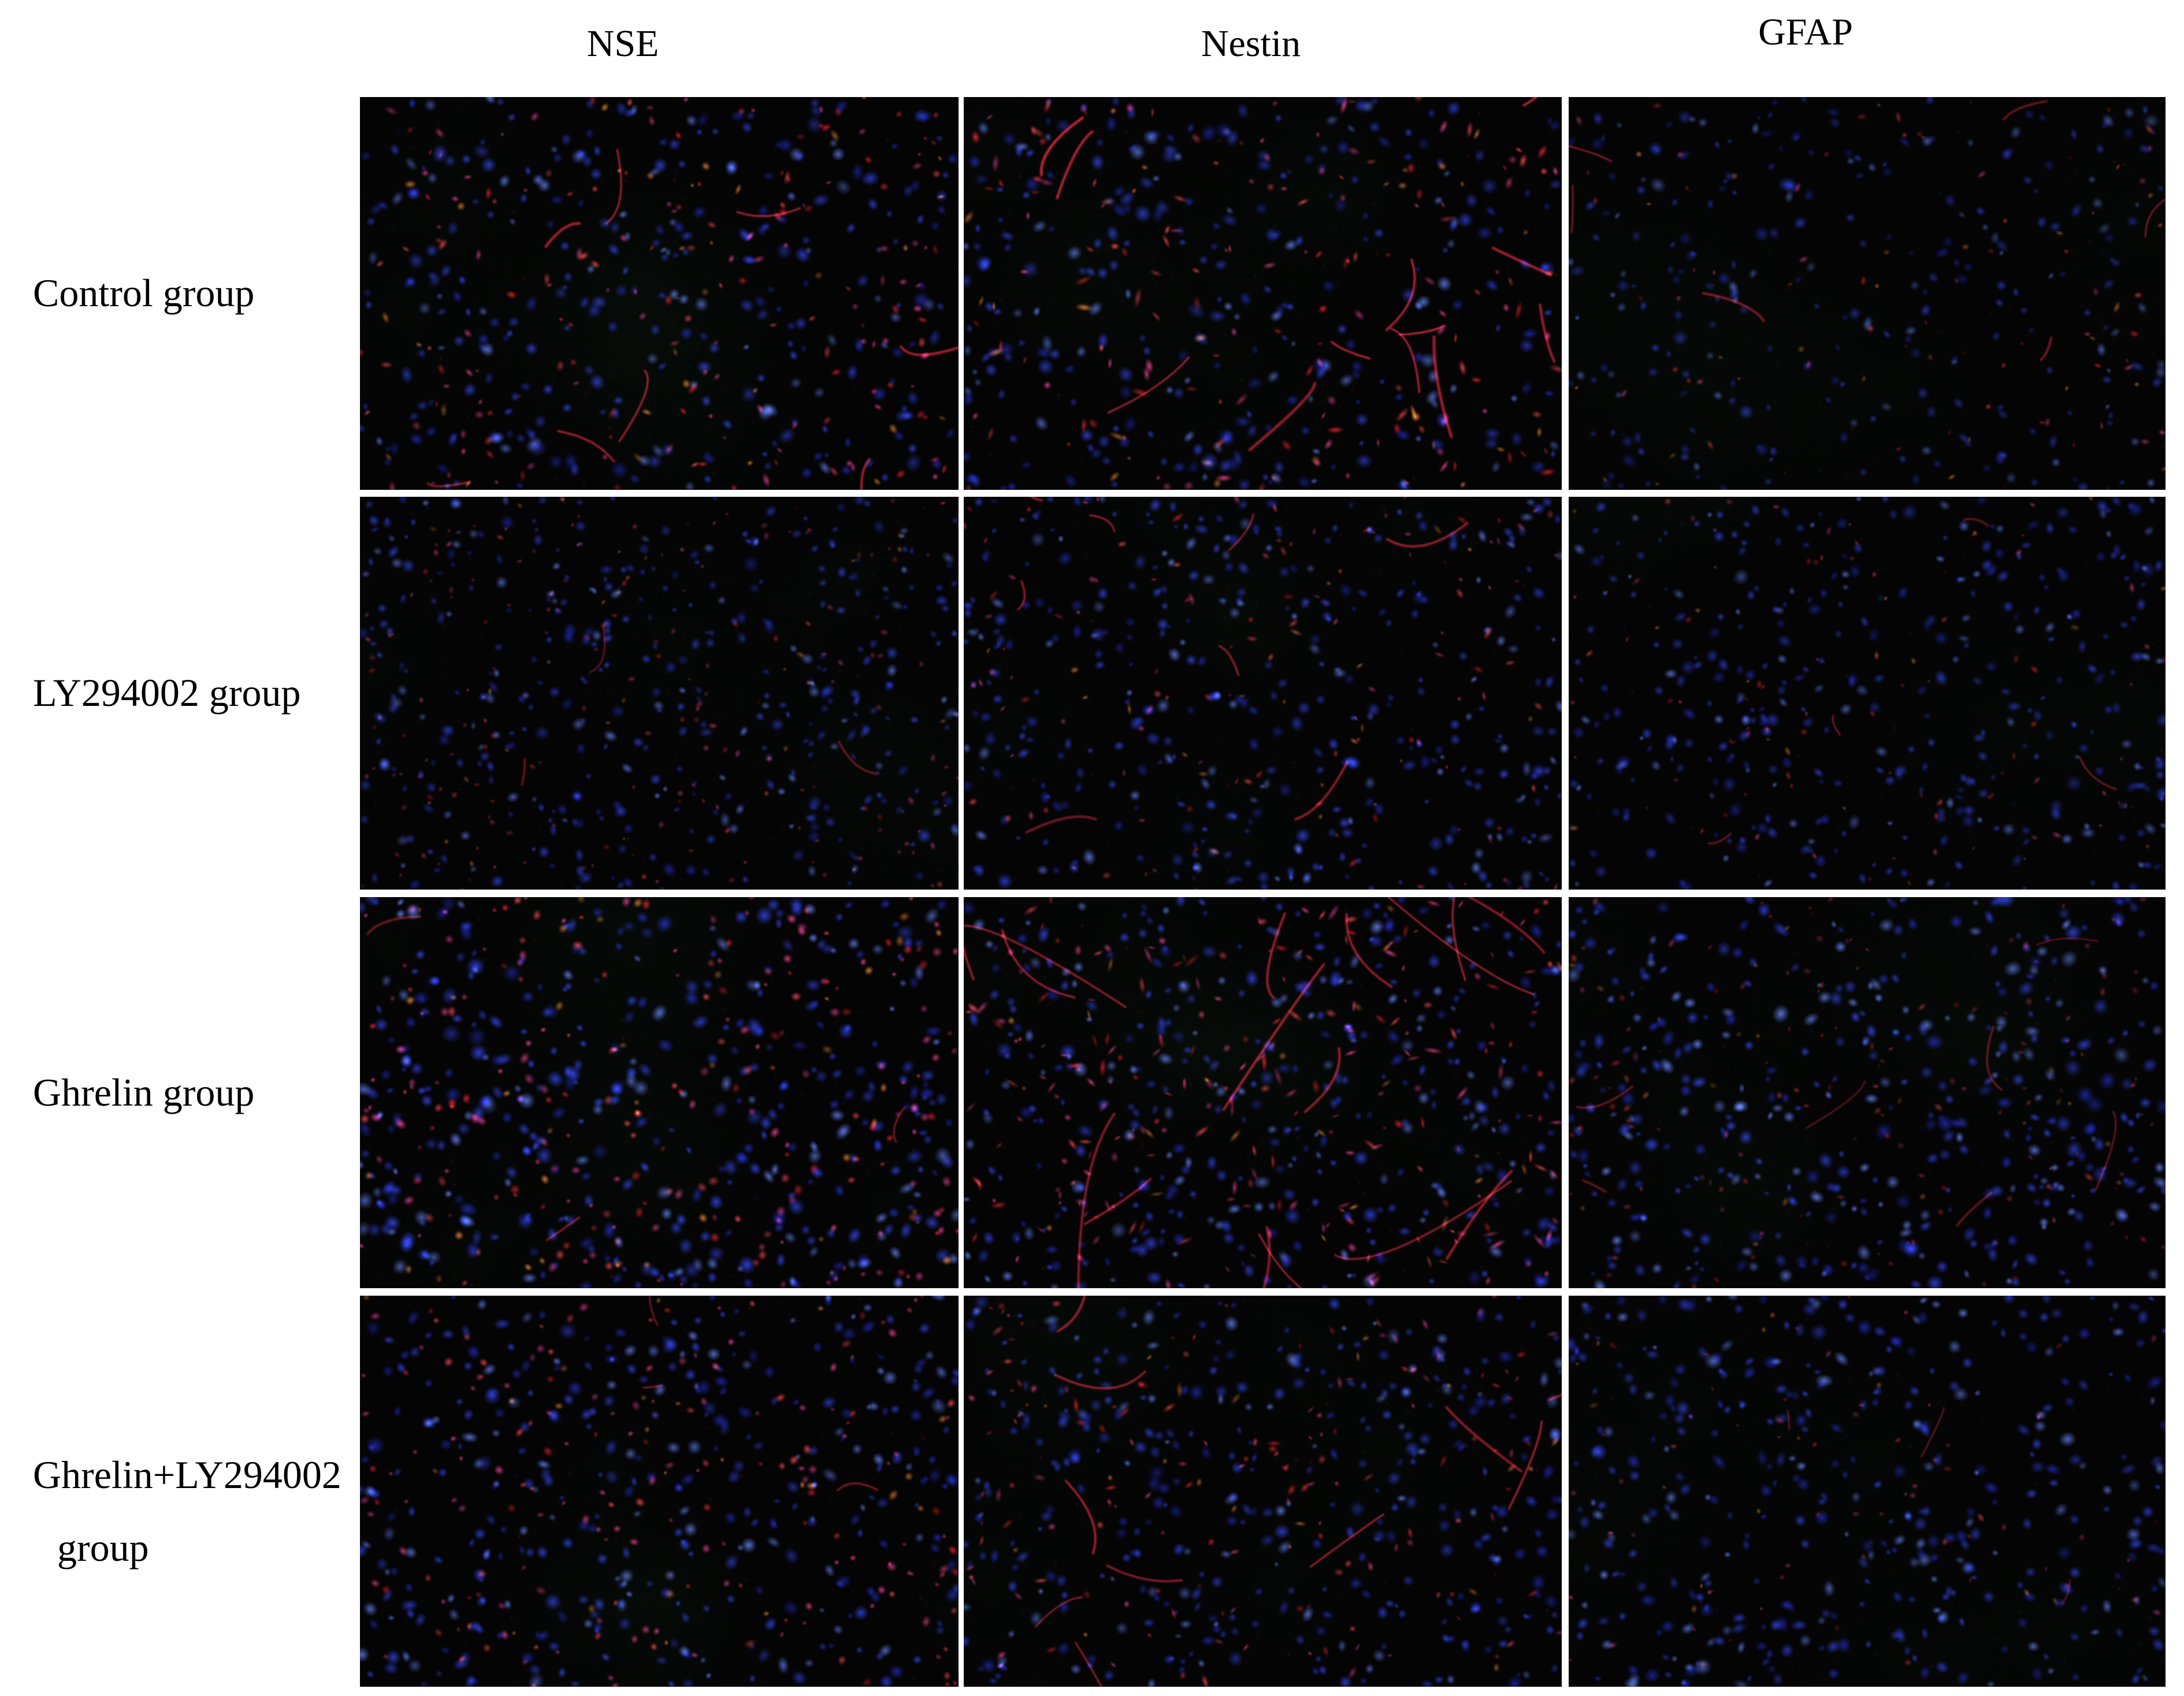  I want to click on micrograph-ly294002-nestin, so click(1263, 693).